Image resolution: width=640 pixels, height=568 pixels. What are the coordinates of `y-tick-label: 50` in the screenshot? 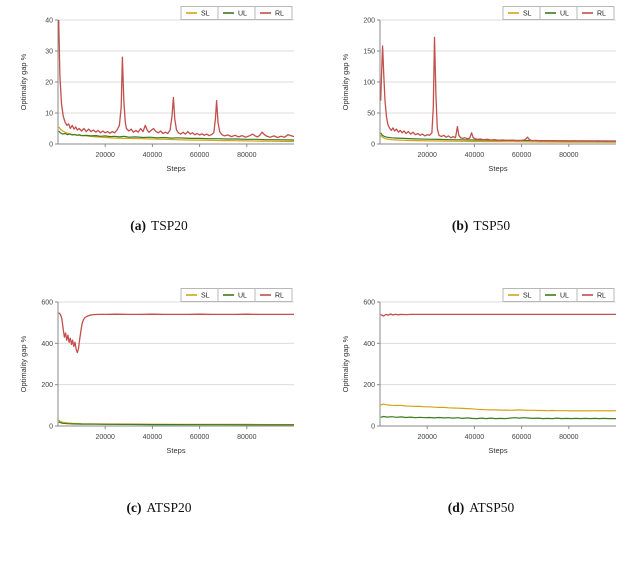 It's located at (371, 114).